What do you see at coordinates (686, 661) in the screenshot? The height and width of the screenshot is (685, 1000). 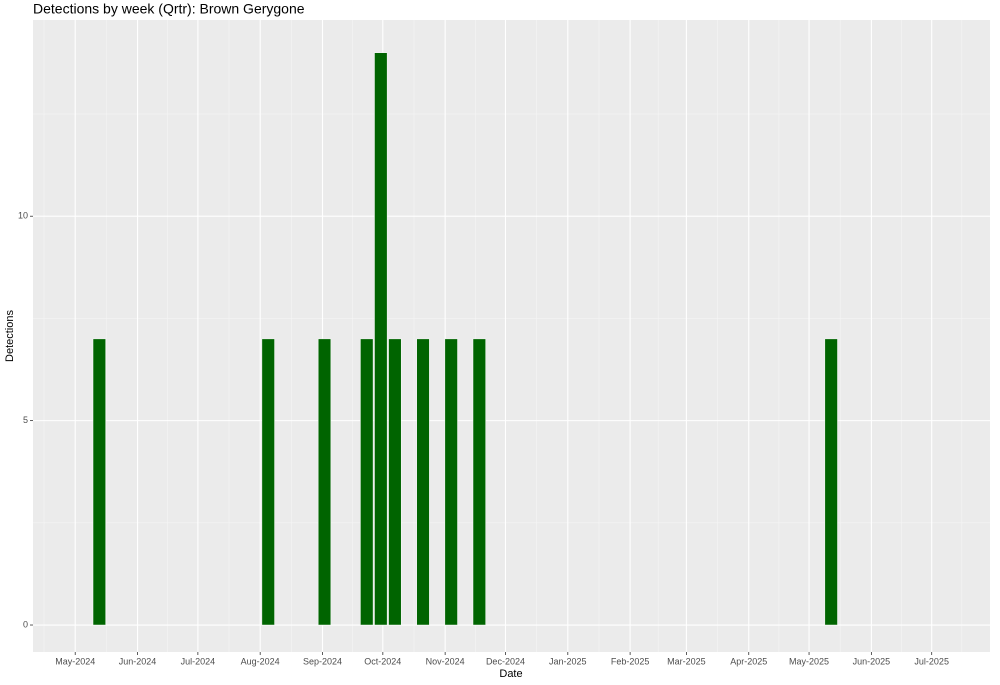 I see `x-tick-label: Mar-2025` at bounding box center [686, 661].